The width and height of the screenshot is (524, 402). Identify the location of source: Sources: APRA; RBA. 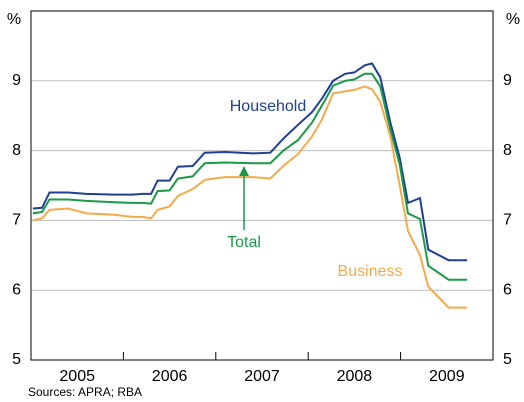
(85, 392).